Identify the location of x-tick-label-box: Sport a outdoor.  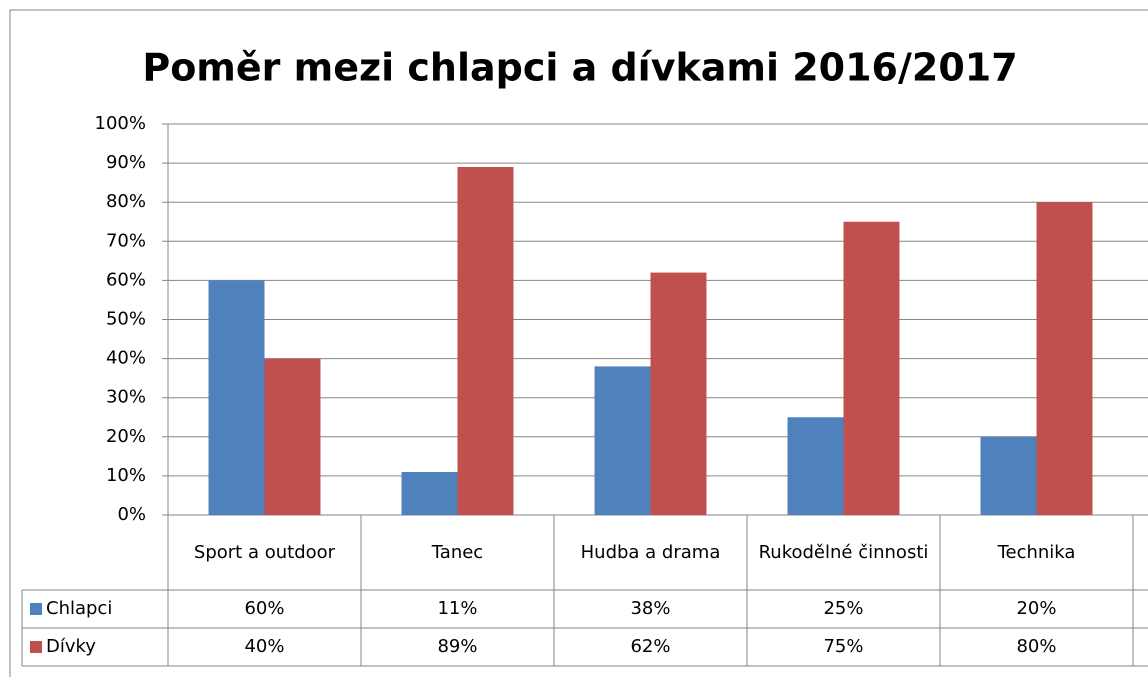
(264, 552).